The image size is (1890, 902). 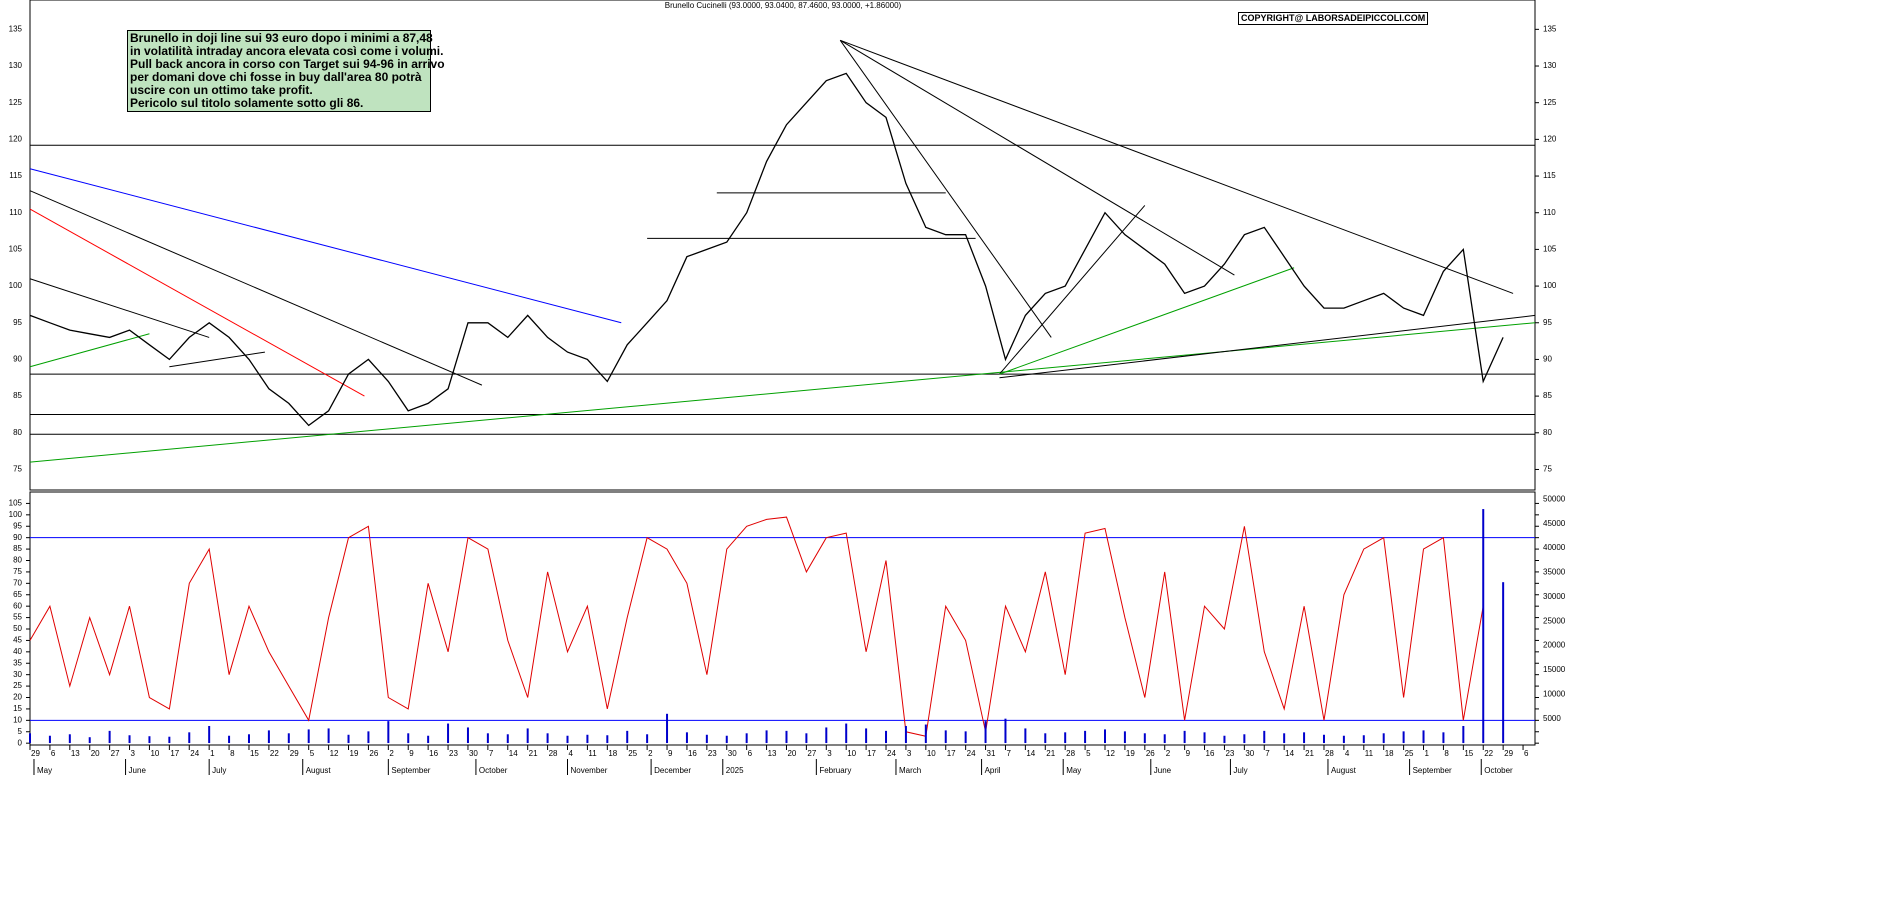 What do you see at coordinates (17, 640) in the screenshot?
I see `y-tick-label: 45` at bounding box center [17, 640].